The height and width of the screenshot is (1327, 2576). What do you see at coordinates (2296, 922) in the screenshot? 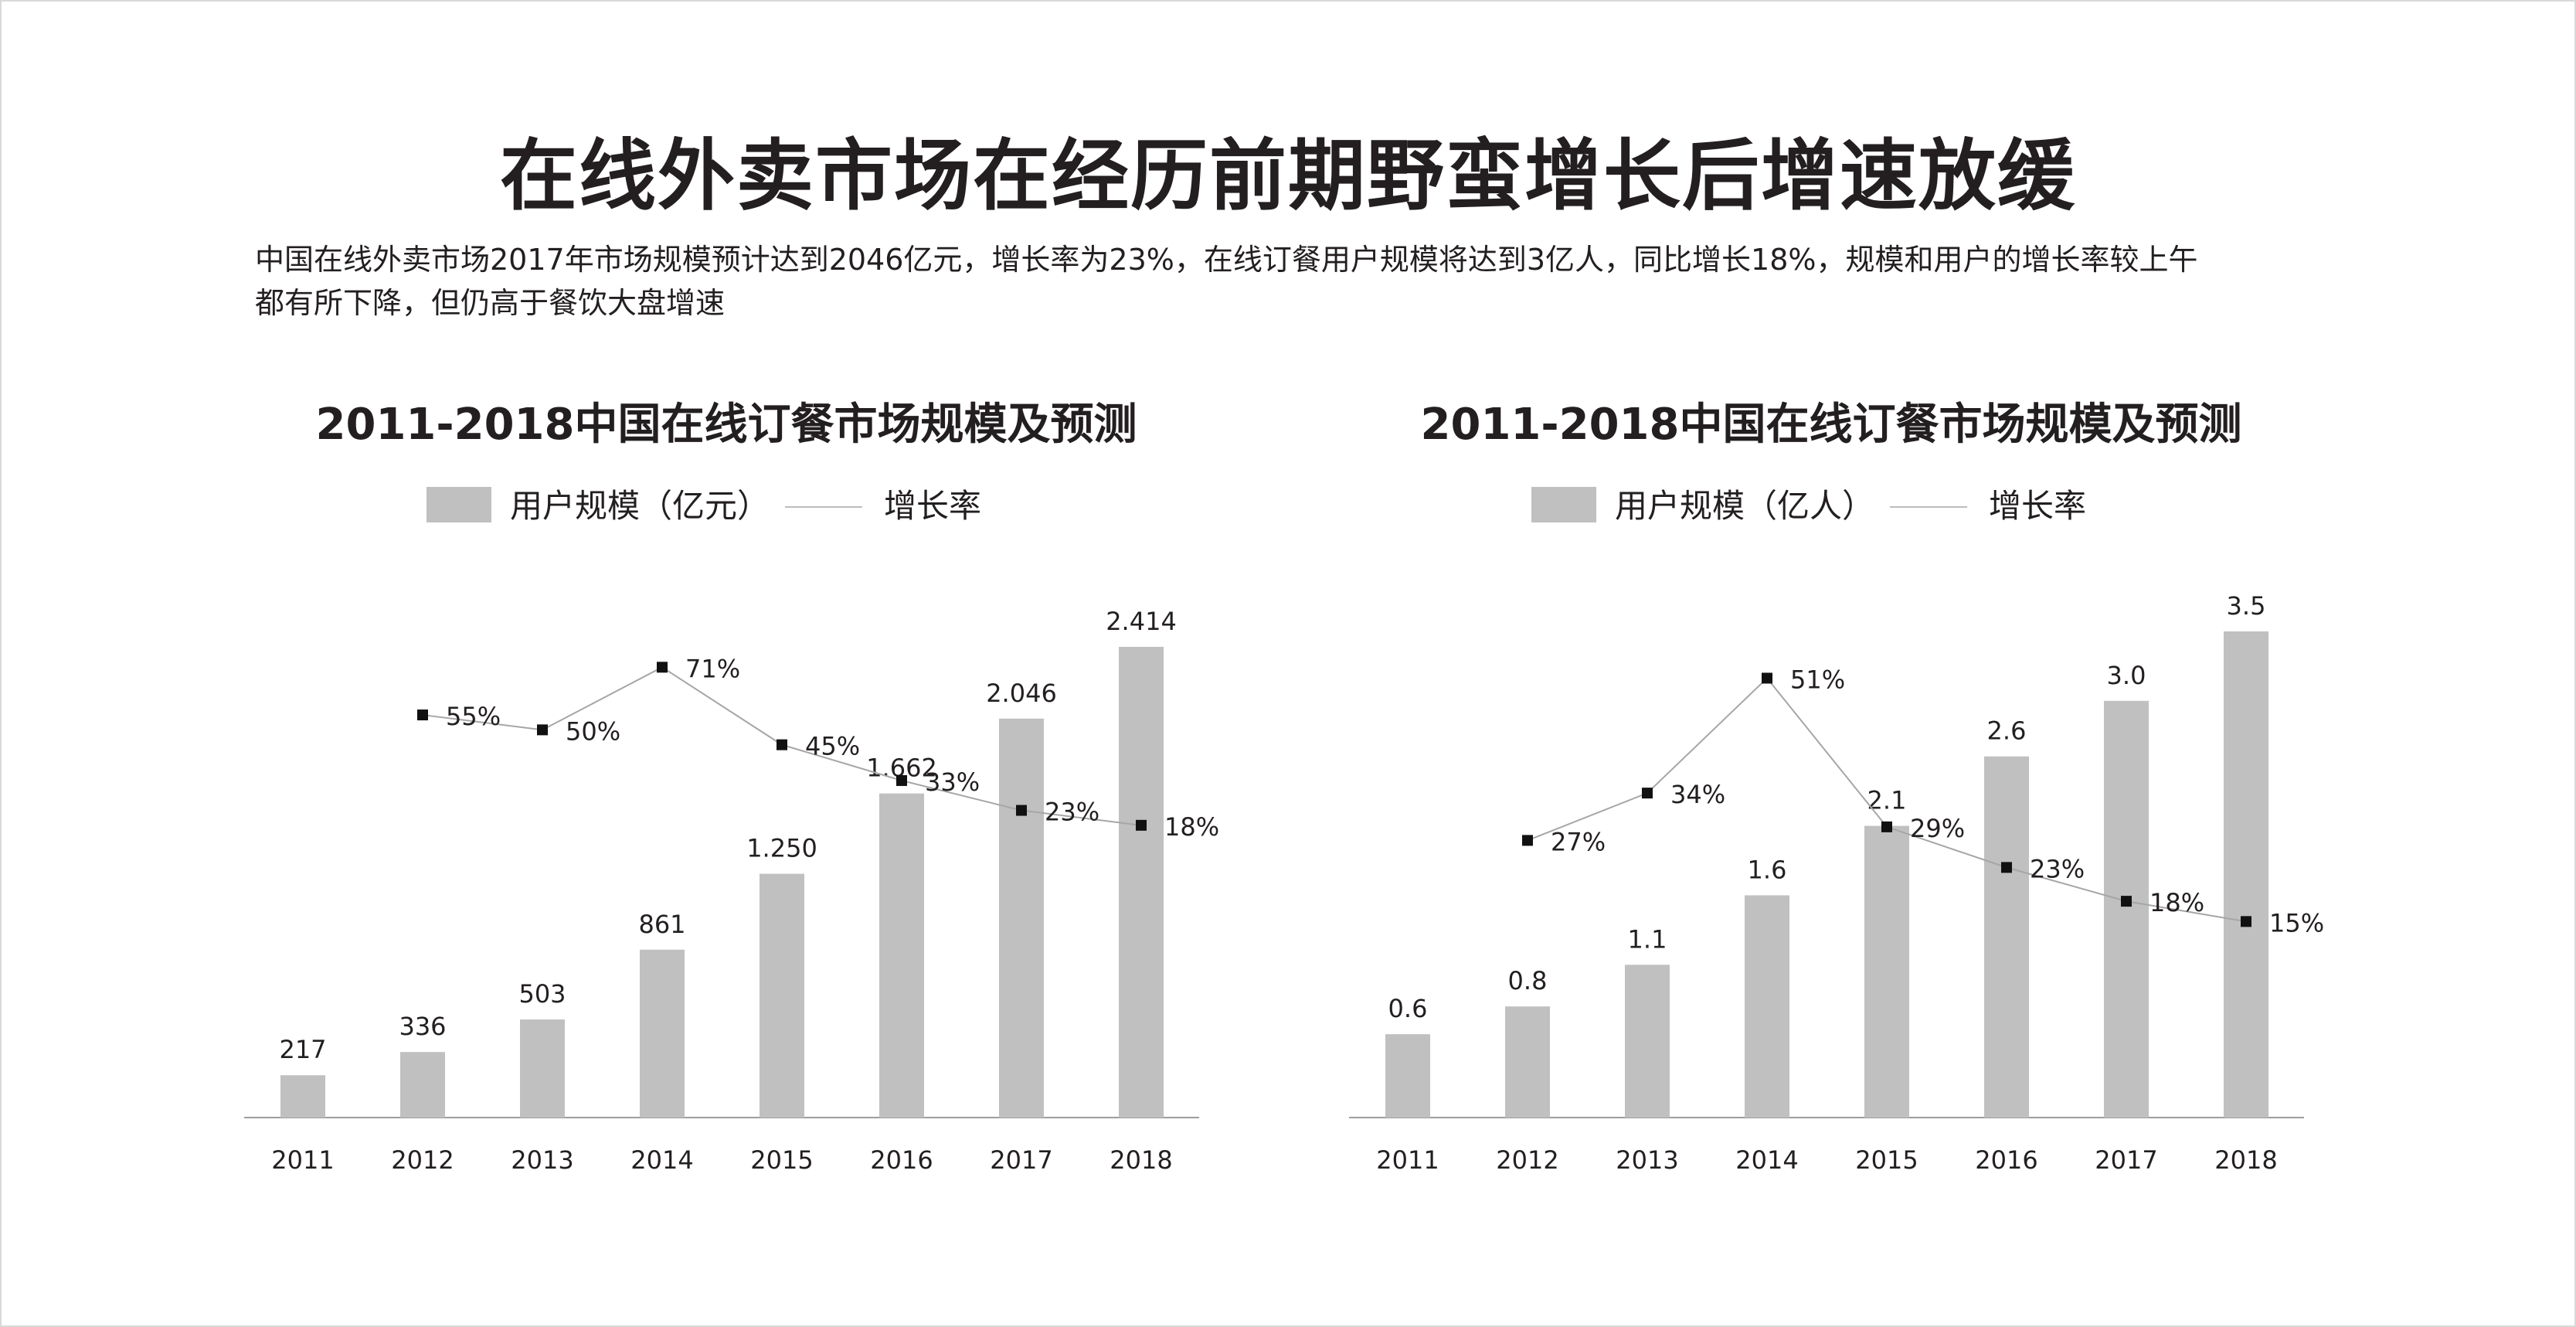
I see `growth-rate-label: 15%` at bounding box center [2296, 922].